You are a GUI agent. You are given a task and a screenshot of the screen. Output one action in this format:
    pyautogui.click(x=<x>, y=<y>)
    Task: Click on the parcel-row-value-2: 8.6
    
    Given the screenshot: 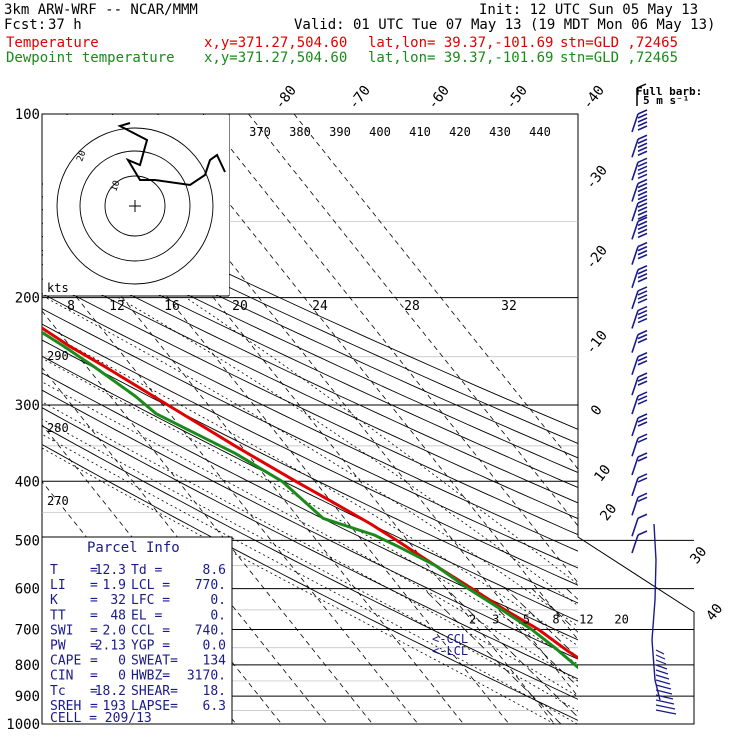 What is the action you would take?
    pyautogui.click(x=214, y=570)
    